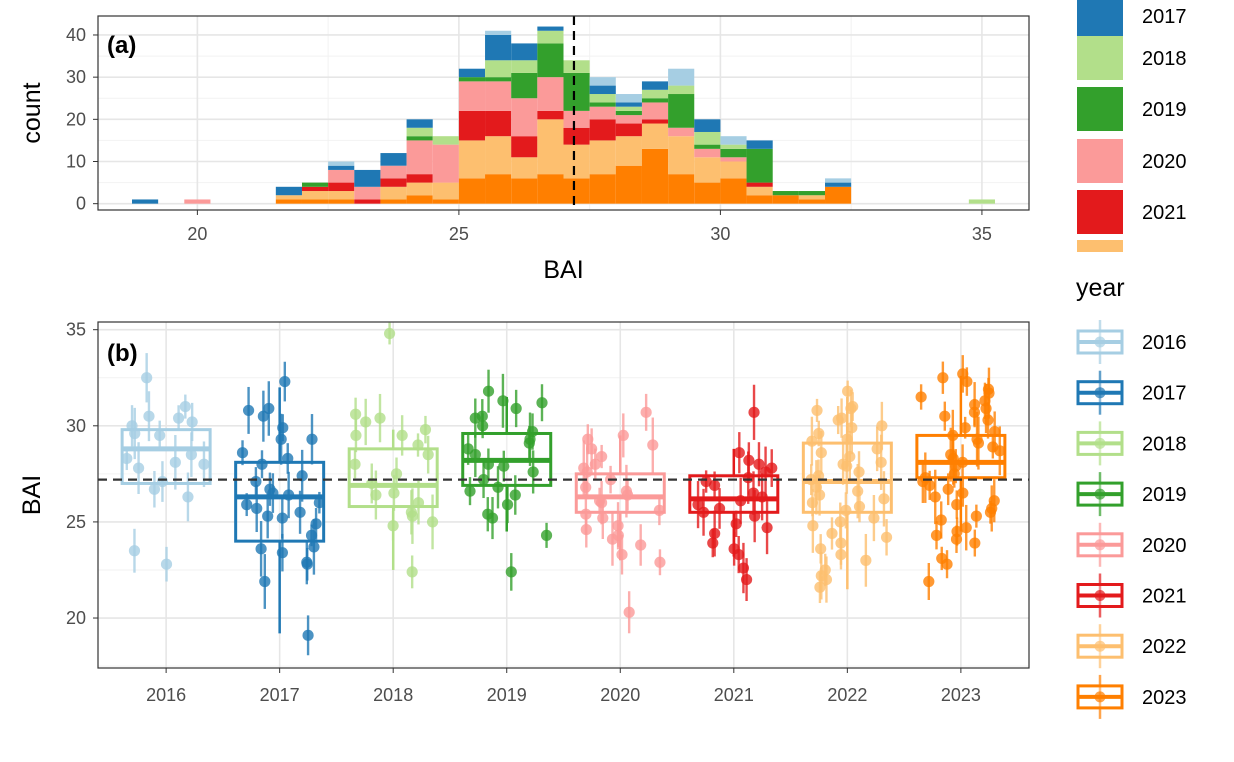  Describe the element at coordinates (280, 695) in the screenshot. I see `x-tick-label: 2017` at that location.